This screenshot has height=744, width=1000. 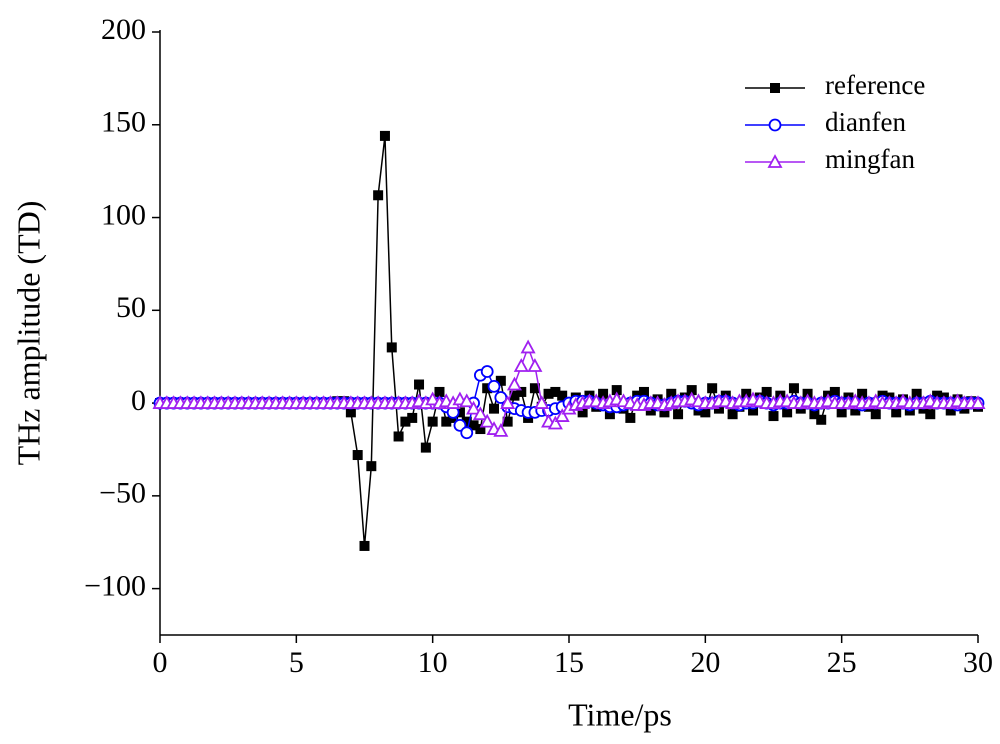 What do you see at coordinates (870, 159) in the screenshot?
I see `legend-label: mingfan` at bounding box center [870, 159].